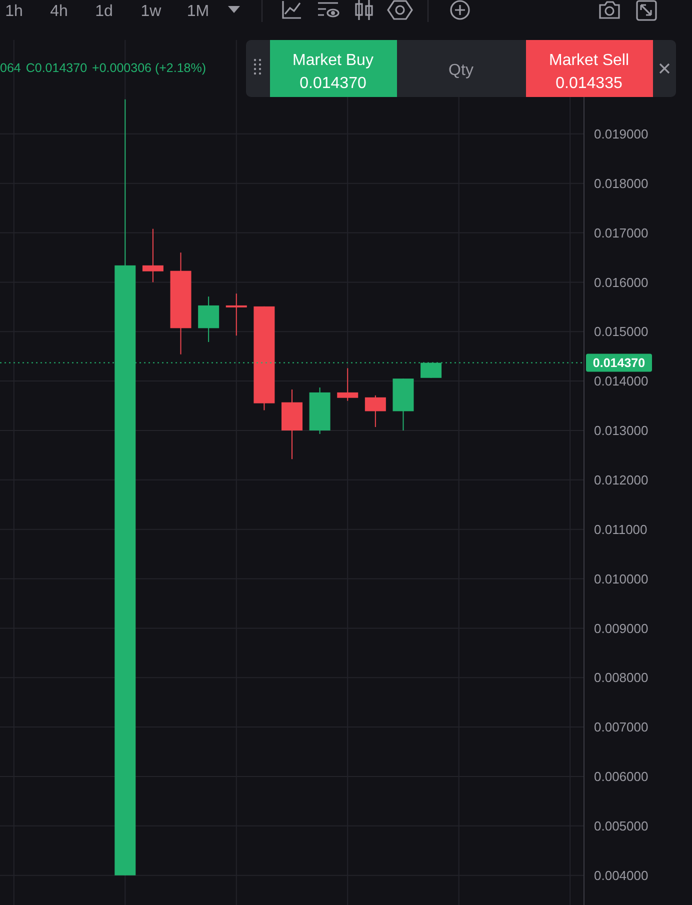  Describe the element at coordinates (621, 727) in the screenshot. I see `y-tick-label: 0.007000` at that location.